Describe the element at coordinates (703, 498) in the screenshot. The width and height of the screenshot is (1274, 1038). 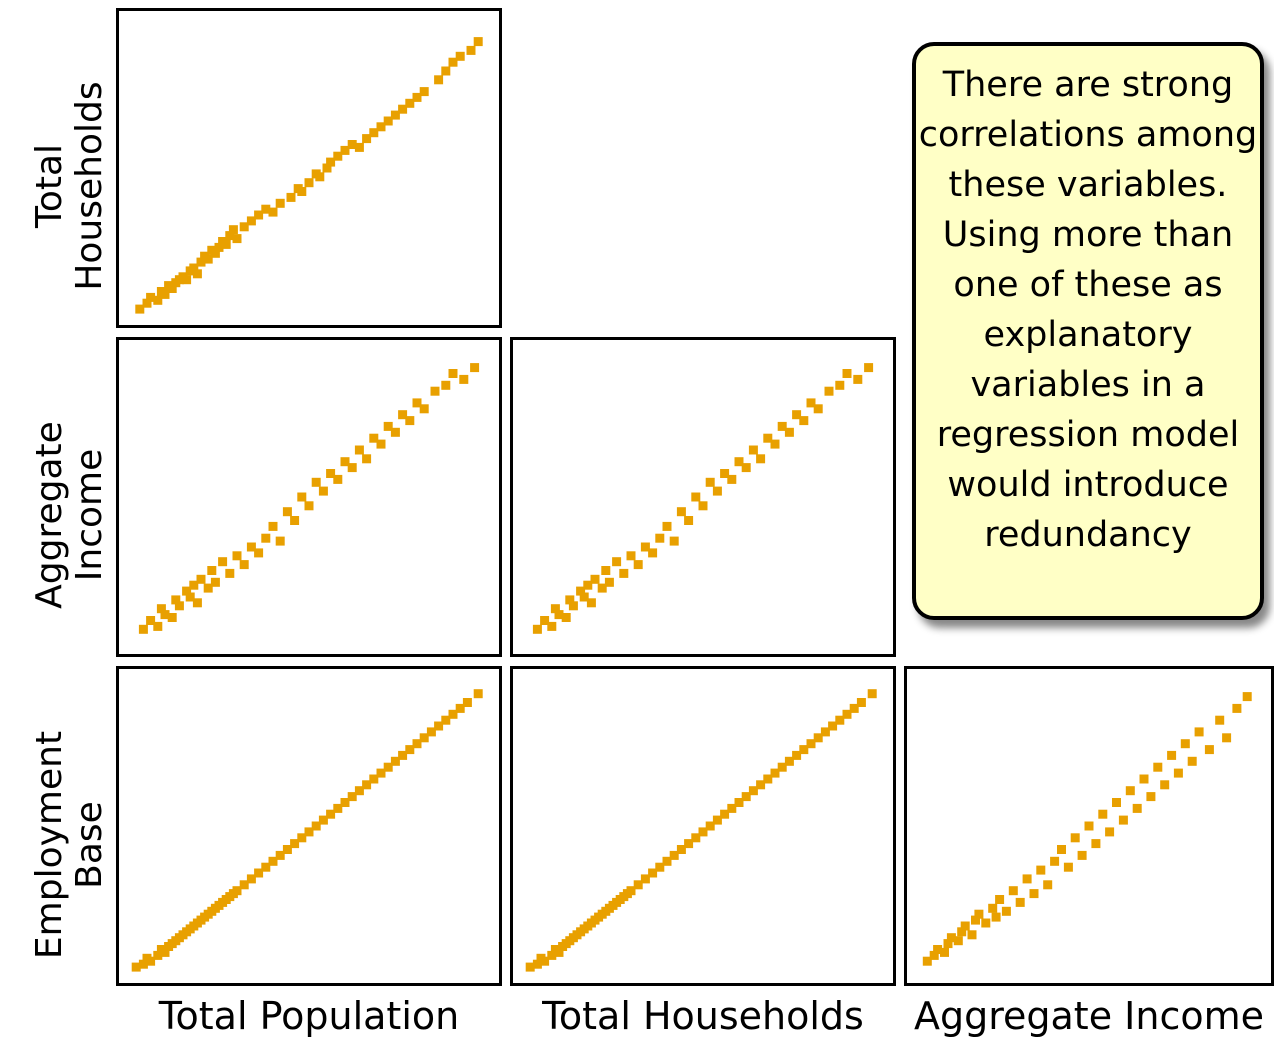
I see `scatter-plot` at that location.